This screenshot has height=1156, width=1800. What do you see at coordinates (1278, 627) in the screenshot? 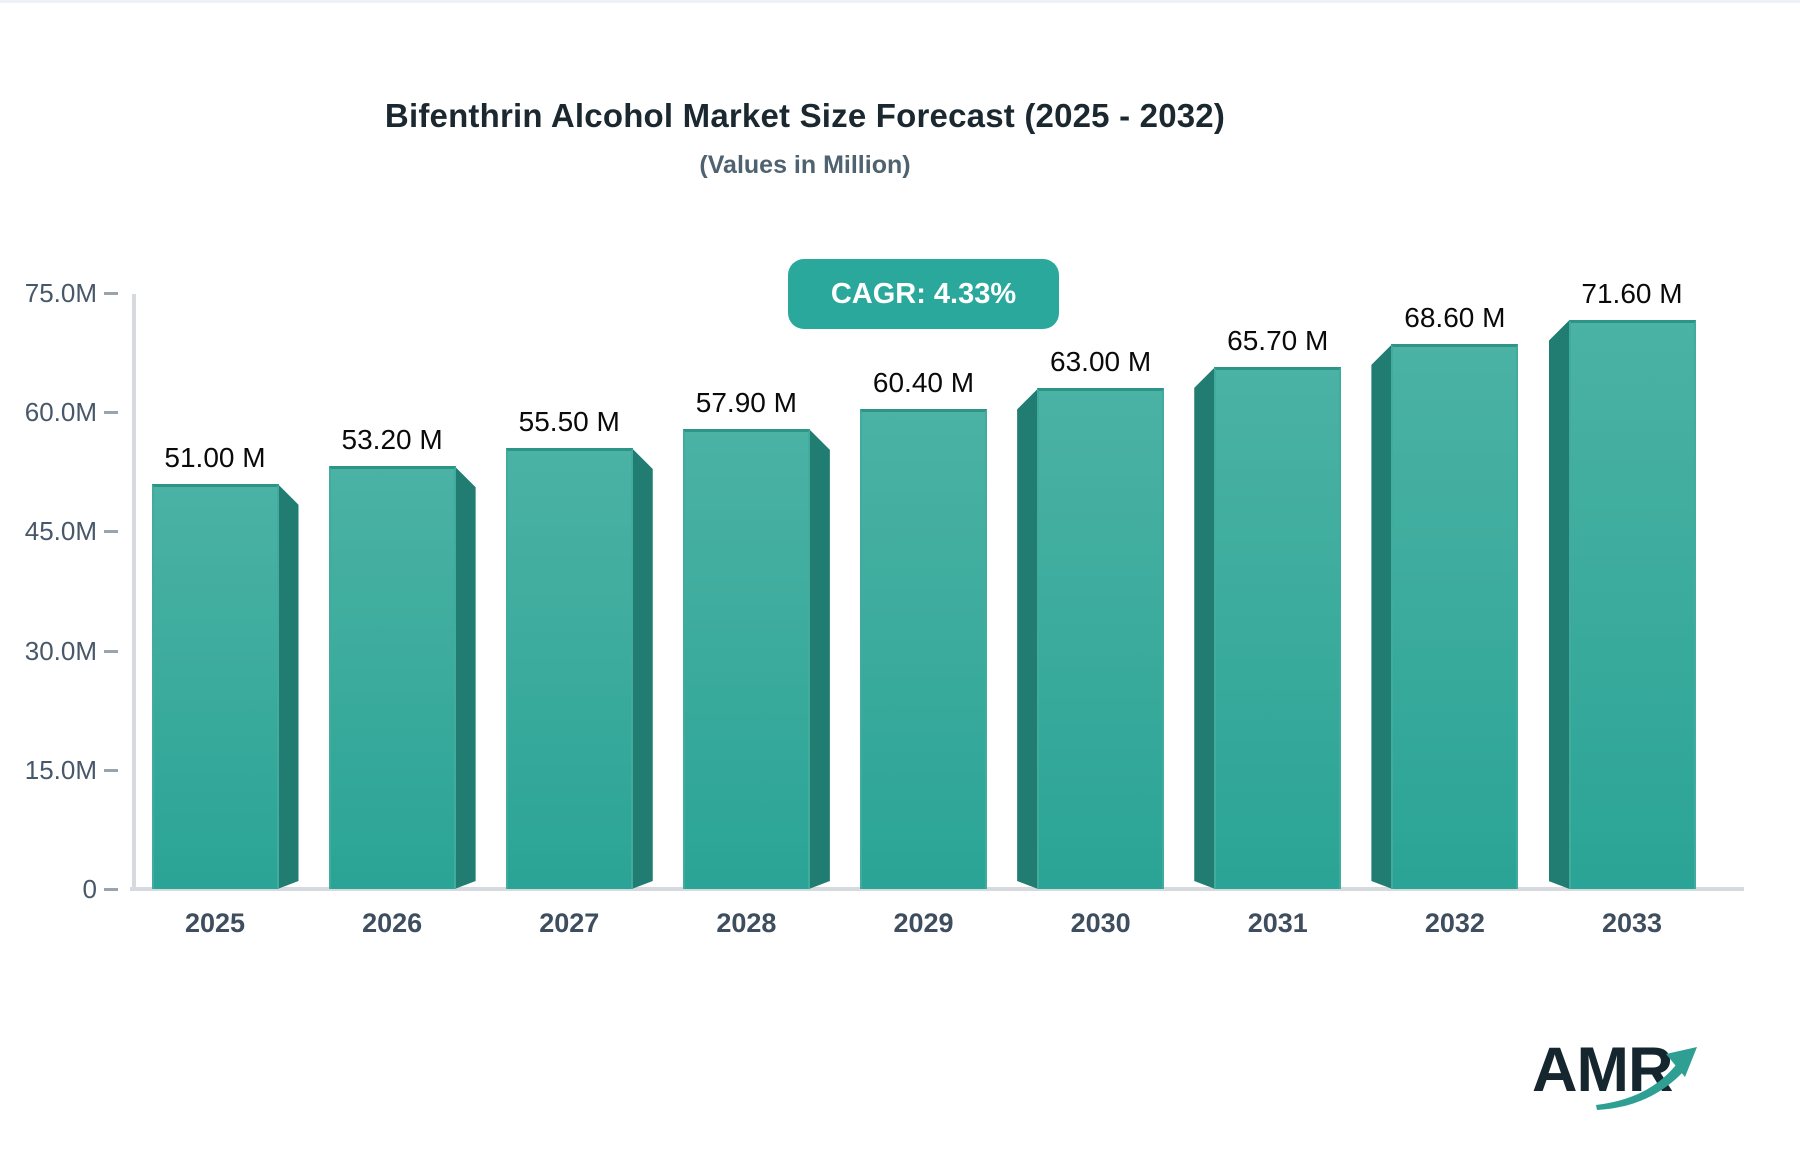
I see `bar-2031` at bounding box center [1278, 627].